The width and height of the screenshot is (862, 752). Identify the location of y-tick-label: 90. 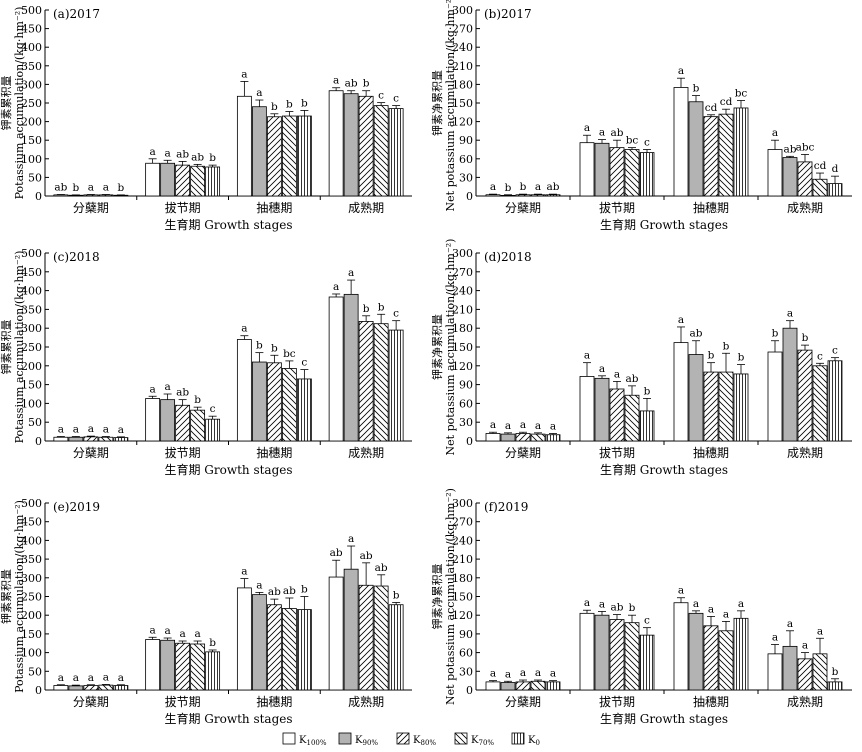
(466, 634).